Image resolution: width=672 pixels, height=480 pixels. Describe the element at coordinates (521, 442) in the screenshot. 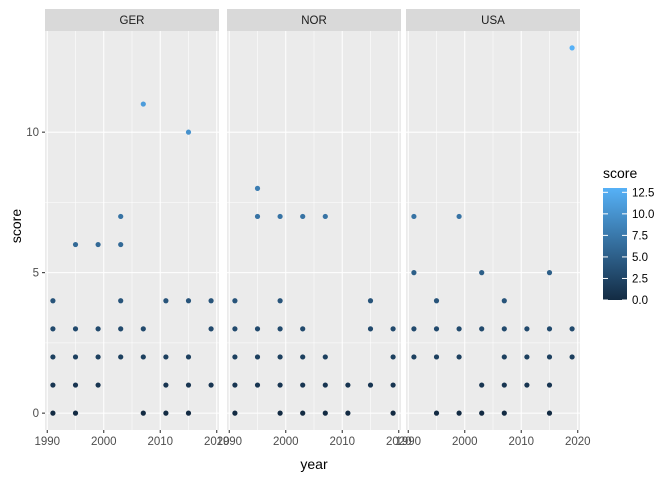

I see `x-tick-label: 2010` at that location.